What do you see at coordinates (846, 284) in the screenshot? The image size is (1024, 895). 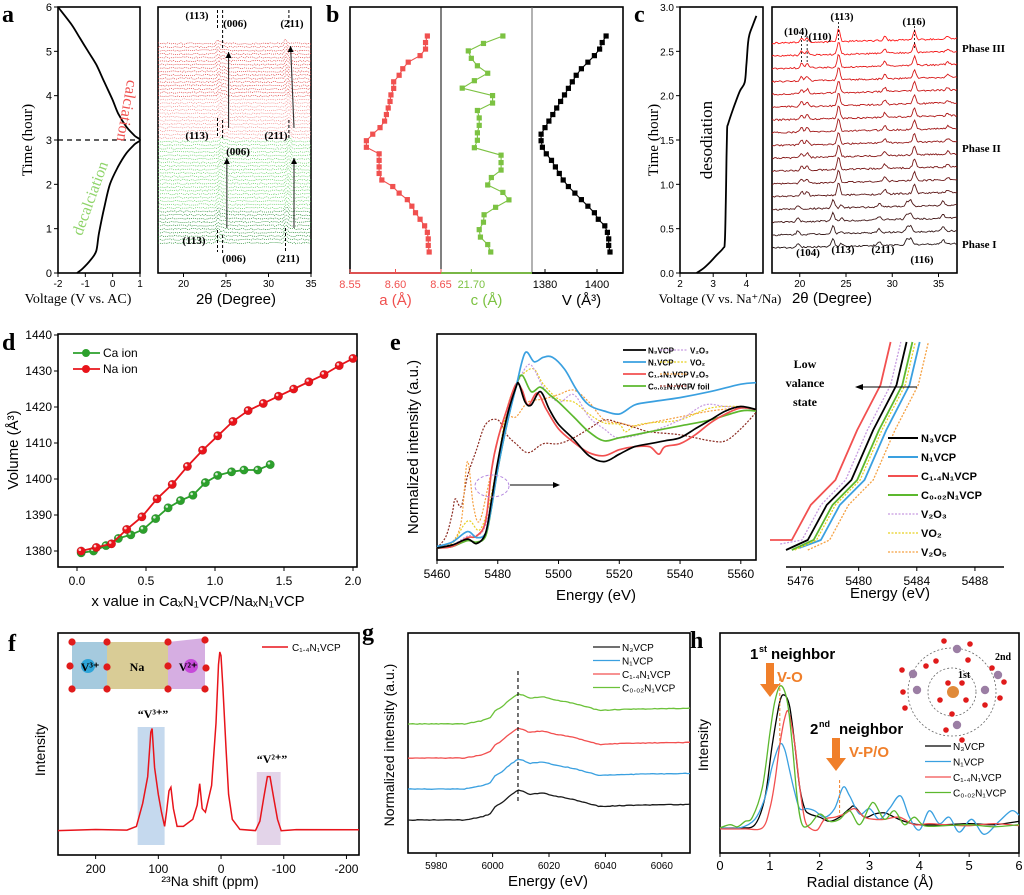 I see `c-right-x-tick-label: 25` at bounding box center [846, 284].